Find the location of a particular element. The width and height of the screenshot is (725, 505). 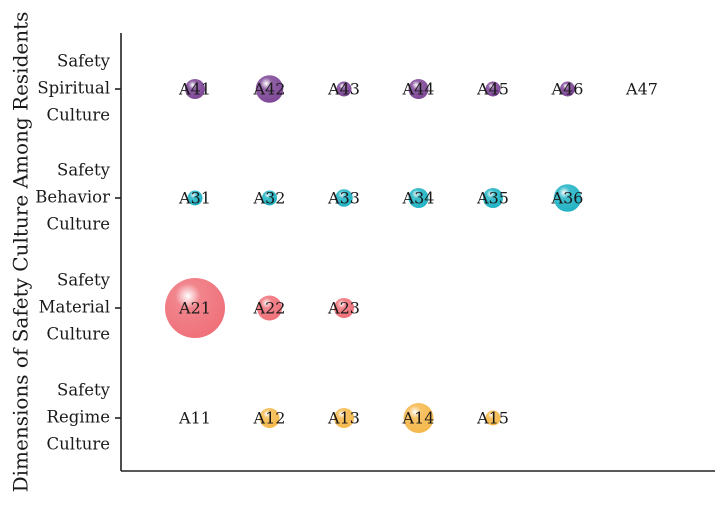

point-label-a13: A13 is located at coordinates (343, 418).